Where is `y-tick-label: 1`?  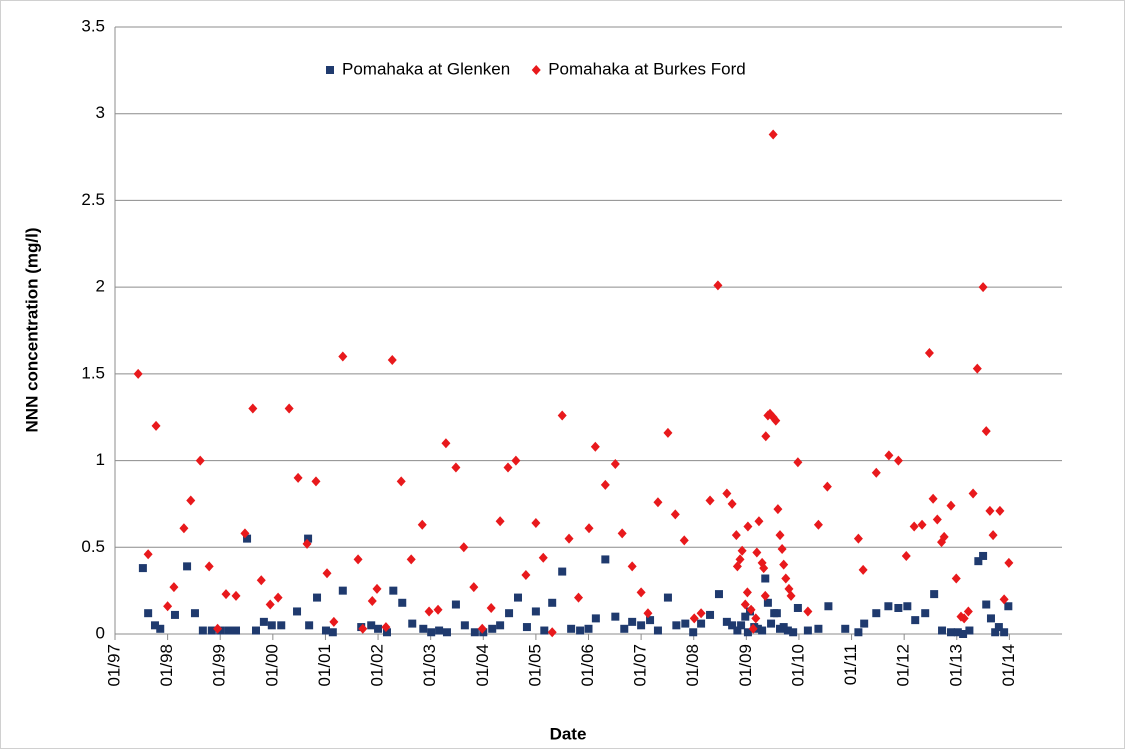 y-tick-label: 1 is located at coordinates (100, 459).